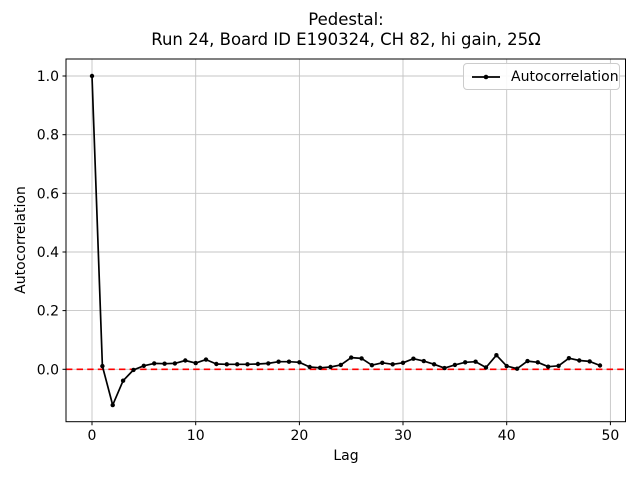 The width and height of the screenshot is (640, 480). I want to click on y-tick-label: 0.6, so click(48, 194).